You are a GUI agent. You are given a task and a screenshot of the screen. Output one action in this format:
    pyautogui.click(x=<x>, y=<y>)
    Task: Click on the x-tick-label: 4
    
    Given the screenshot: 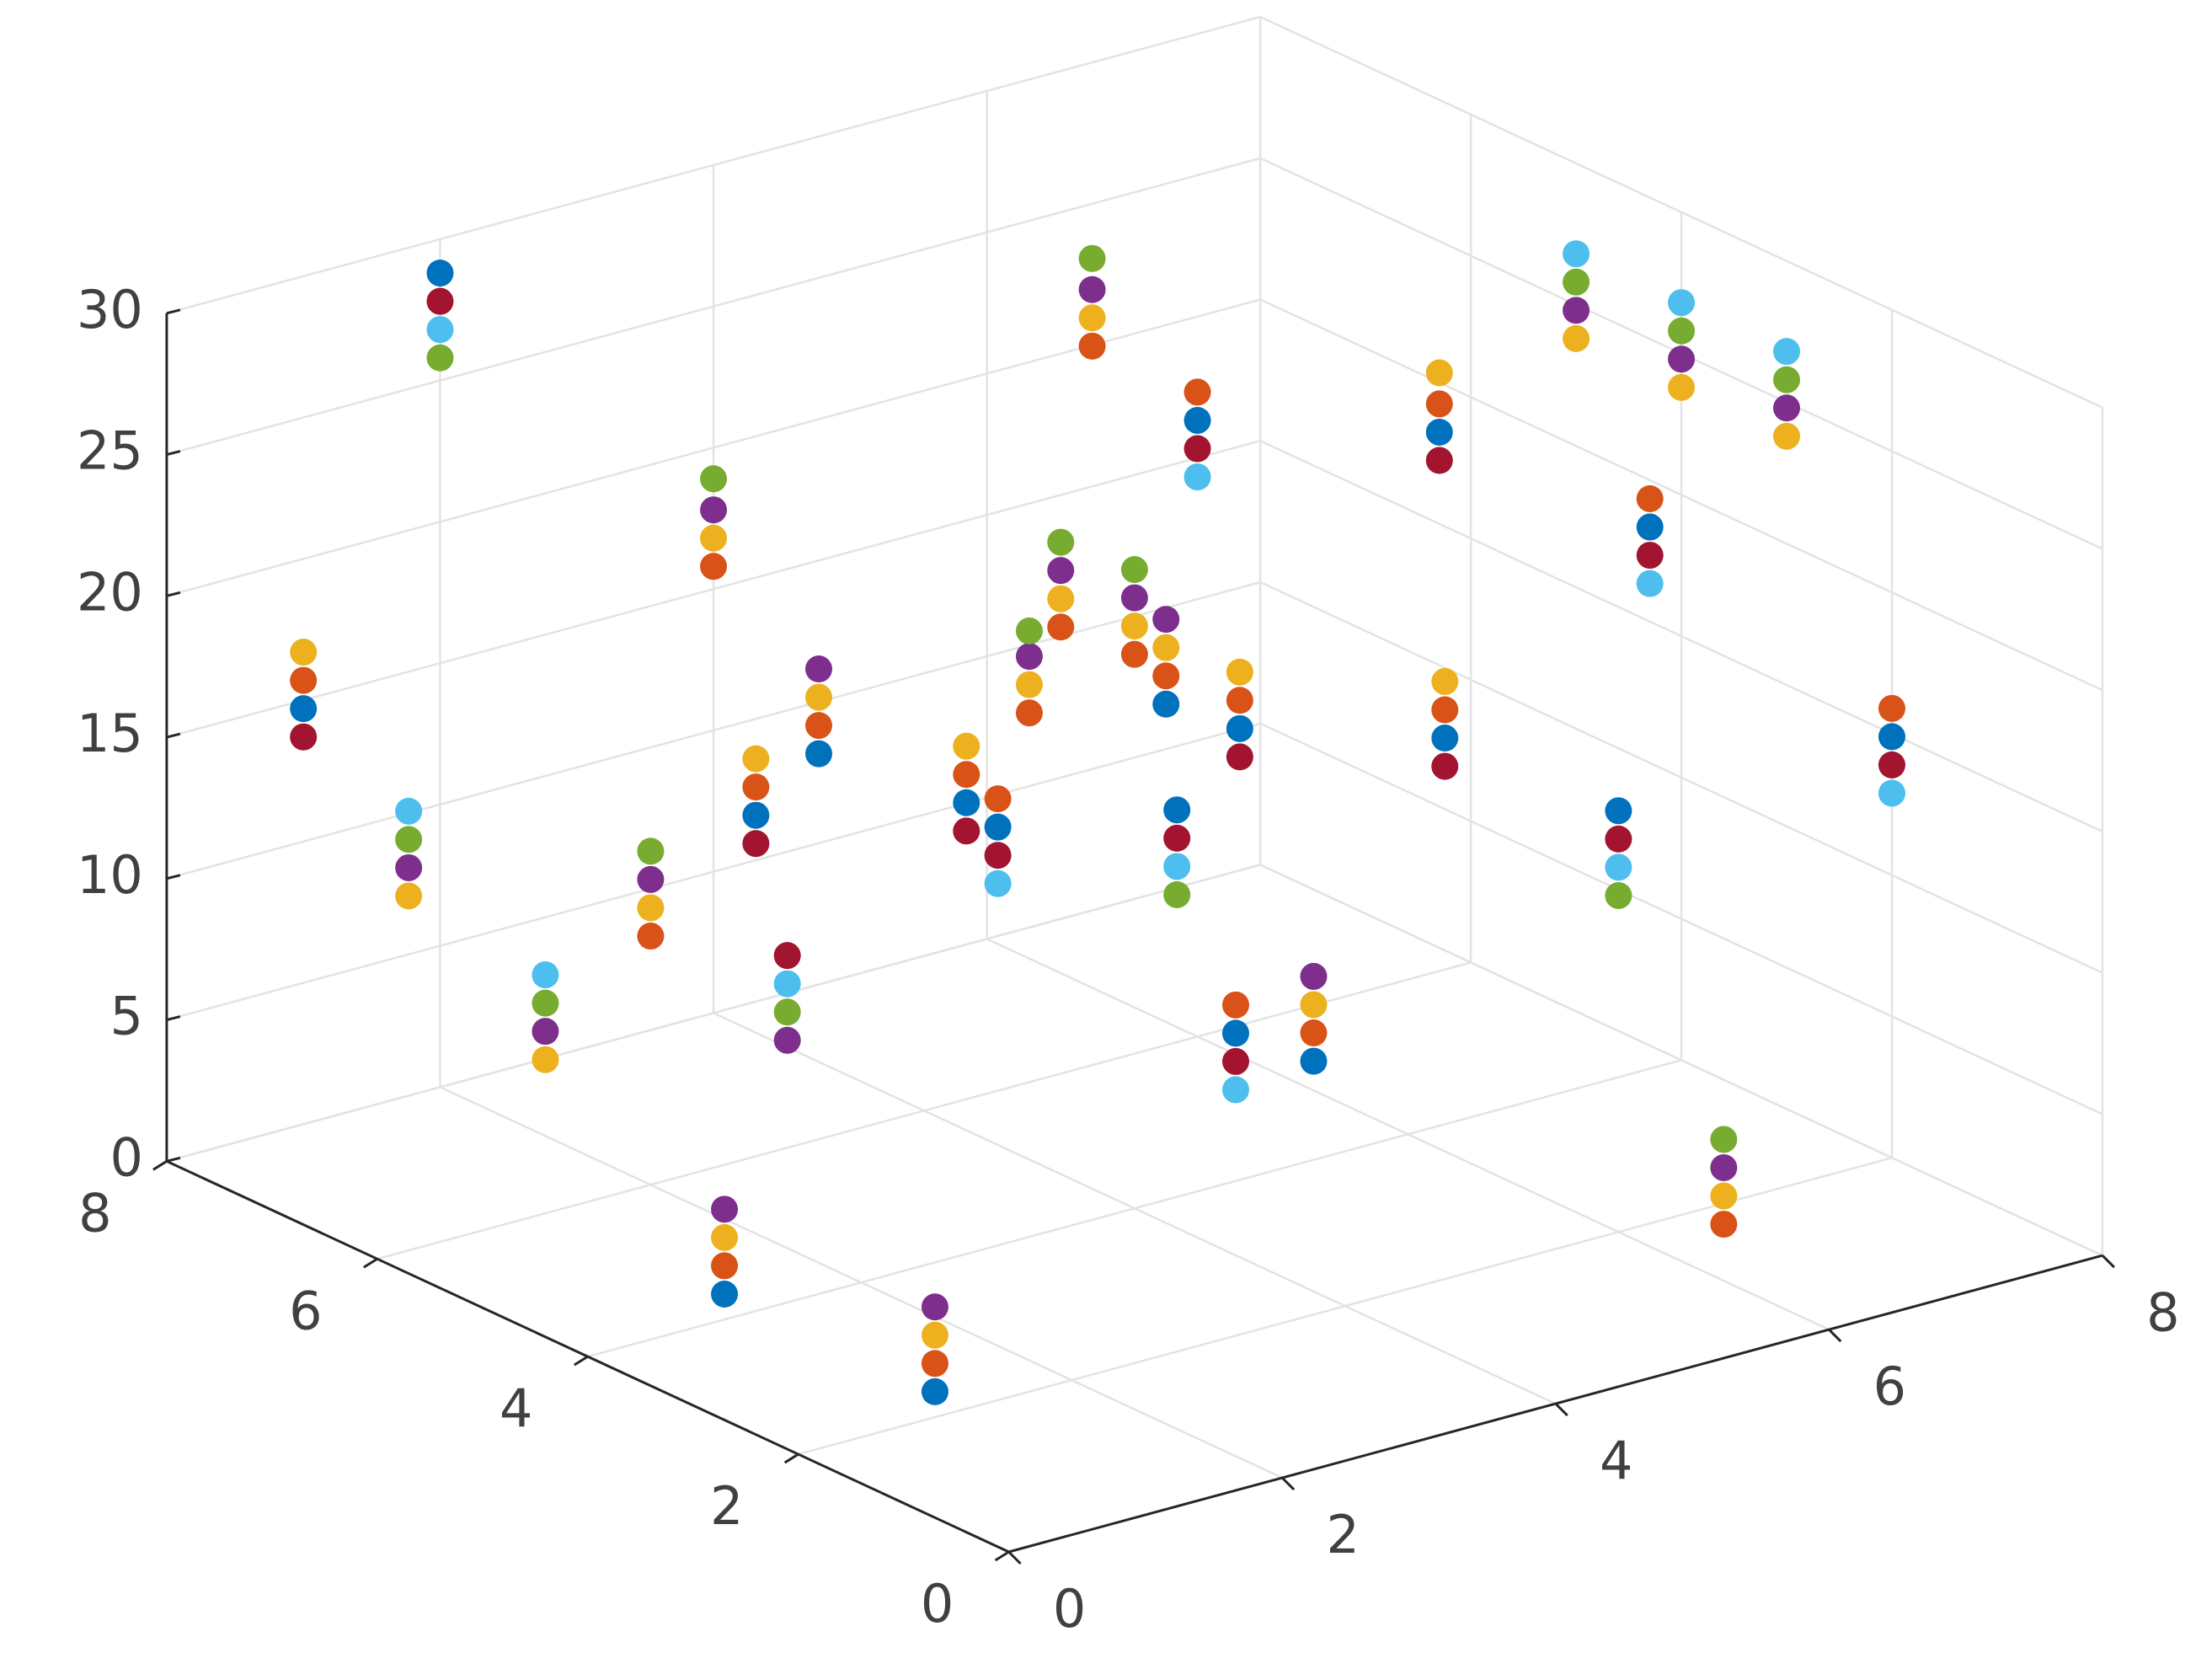 What is the action you would take?
    pyautogui.click(x=1616, y=1461)
    